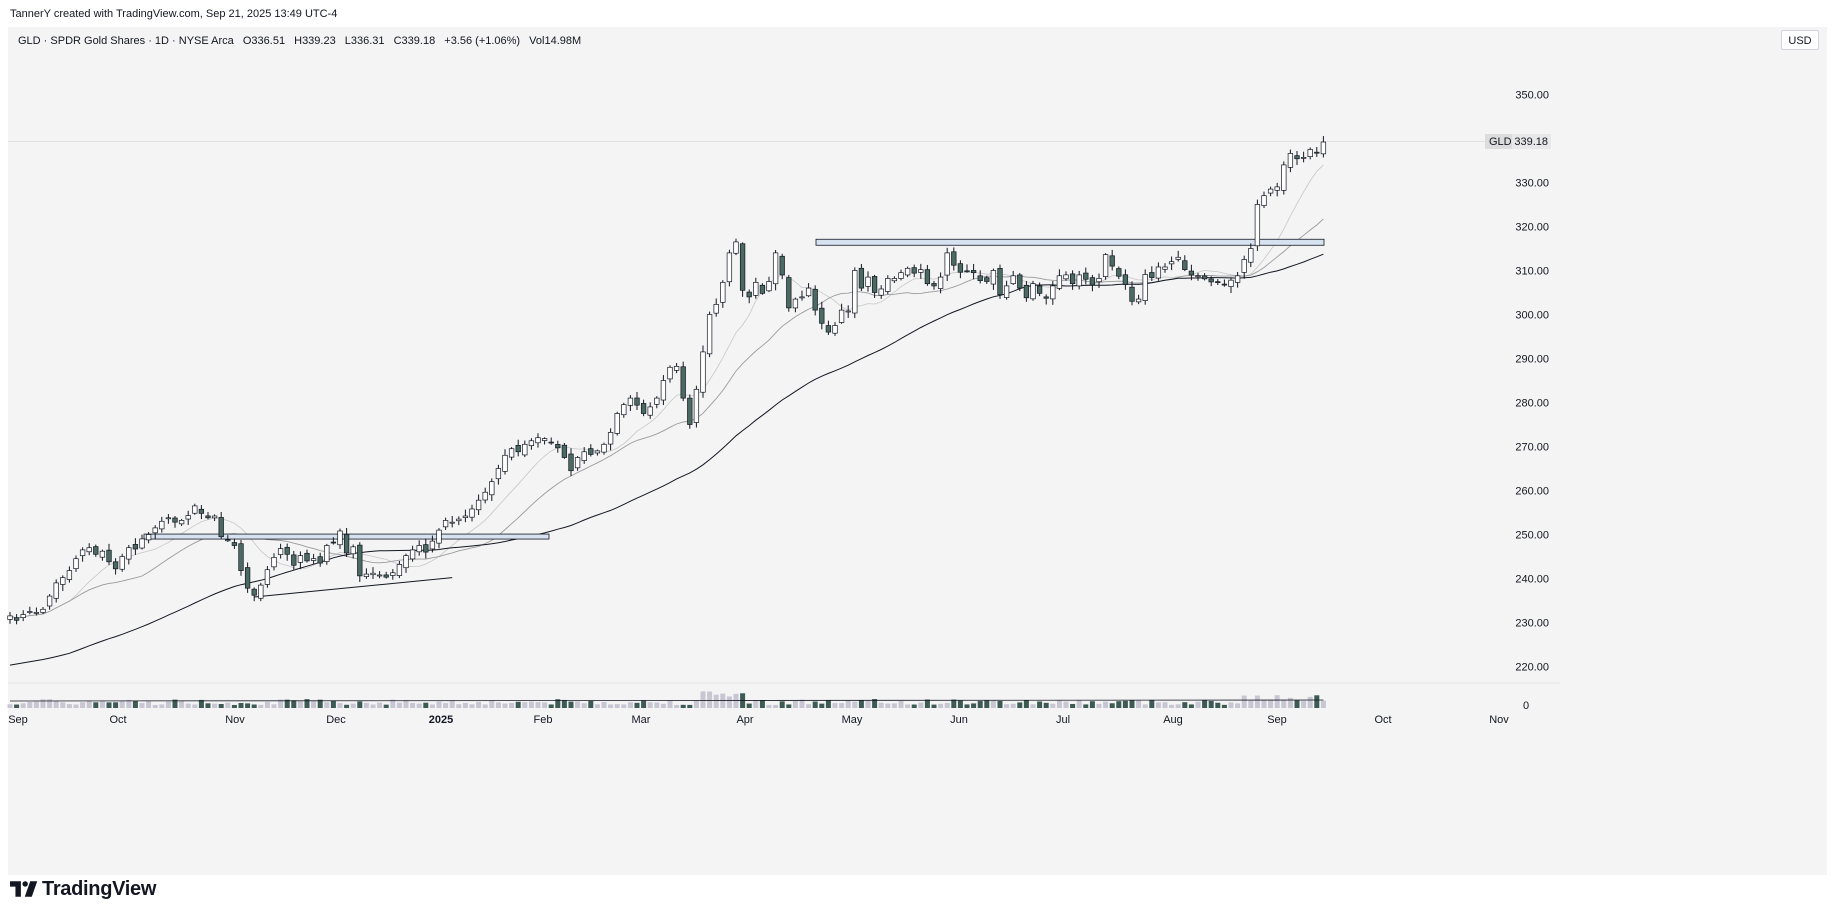  I want to click on currency-button: USD, so click(1800, 40).